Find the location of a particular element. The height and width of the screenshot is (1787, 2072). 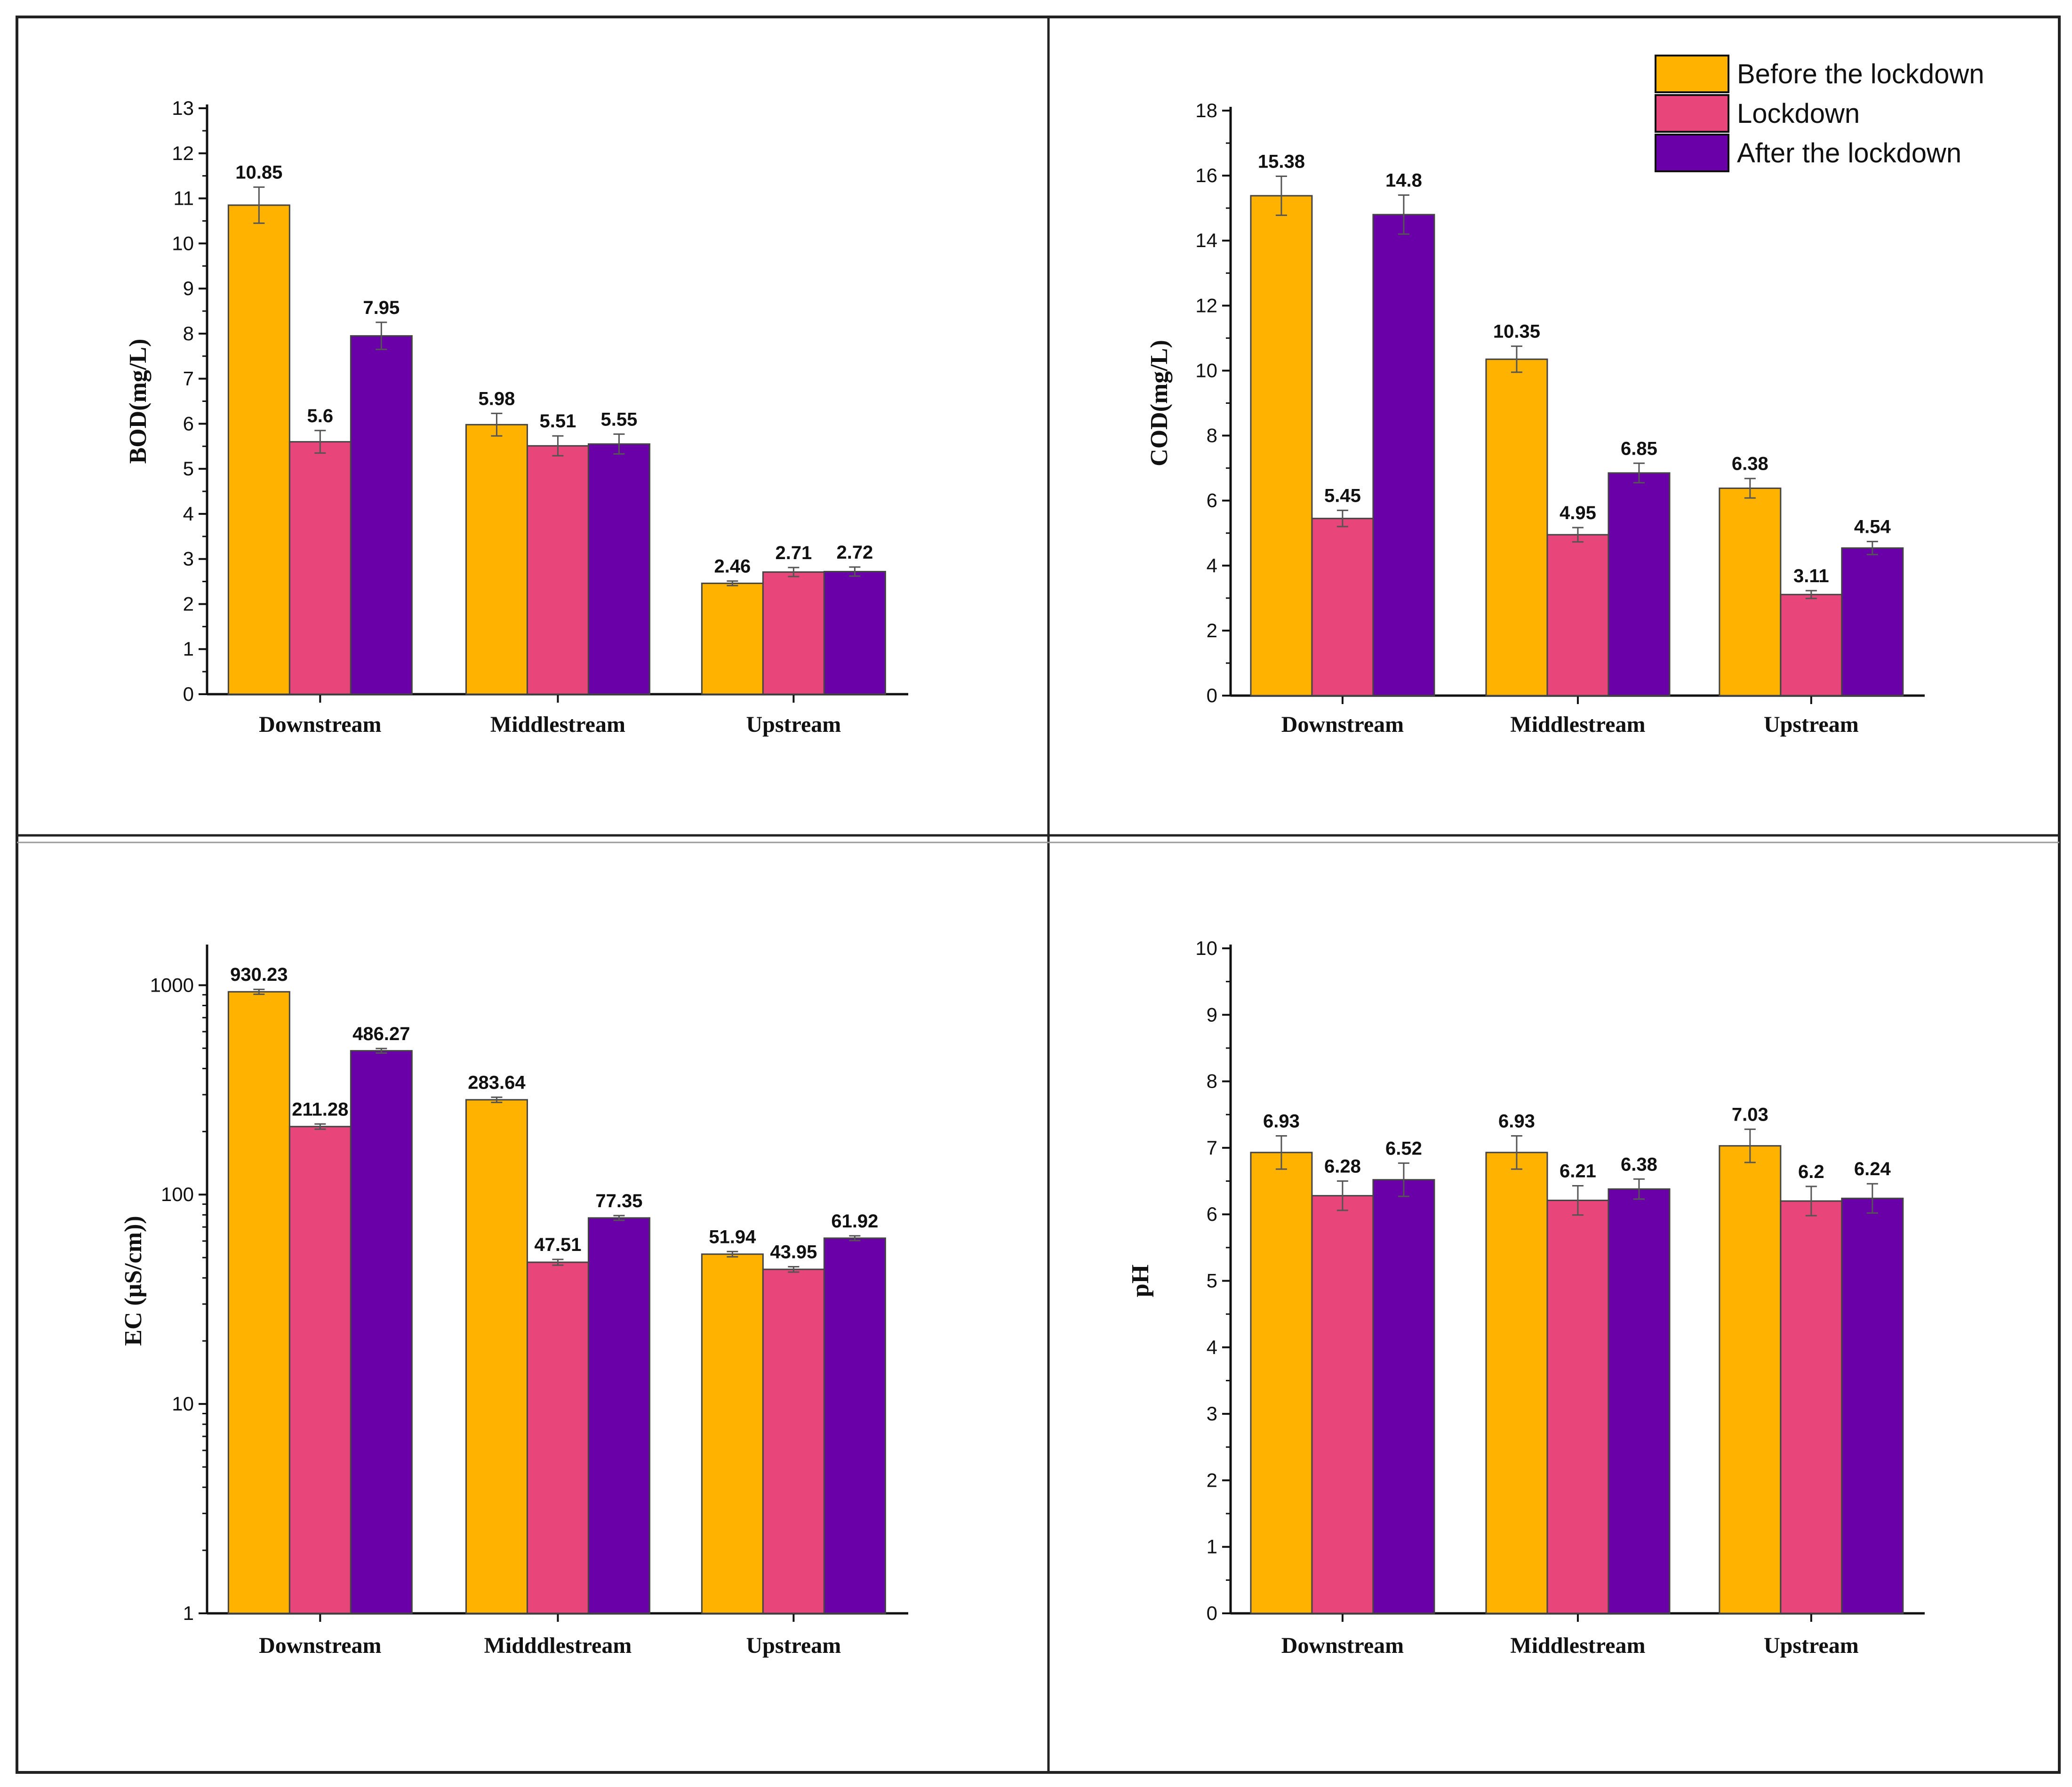

data-label: 930.23 is located at coordinates (259, 974).